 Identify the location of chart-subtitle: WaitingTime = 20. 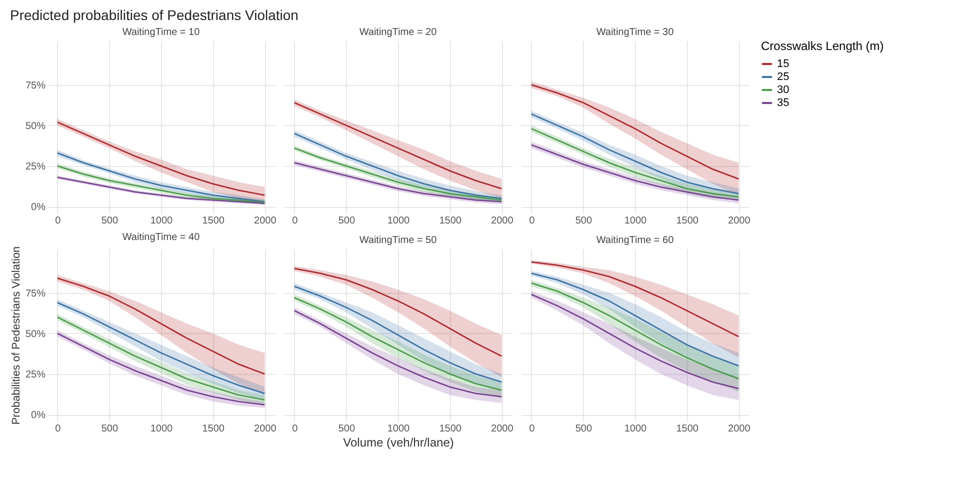
(398, 32).